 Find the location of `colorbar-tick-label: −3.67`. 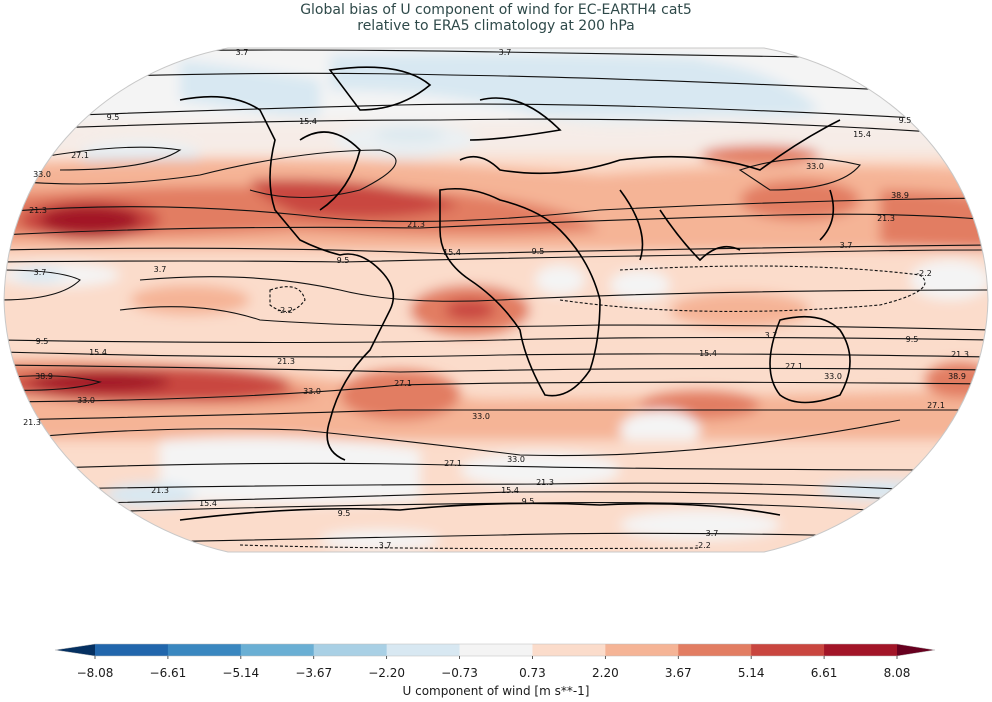

colorbar-tick-label: −3.67 is located at coordinates (314, 673).